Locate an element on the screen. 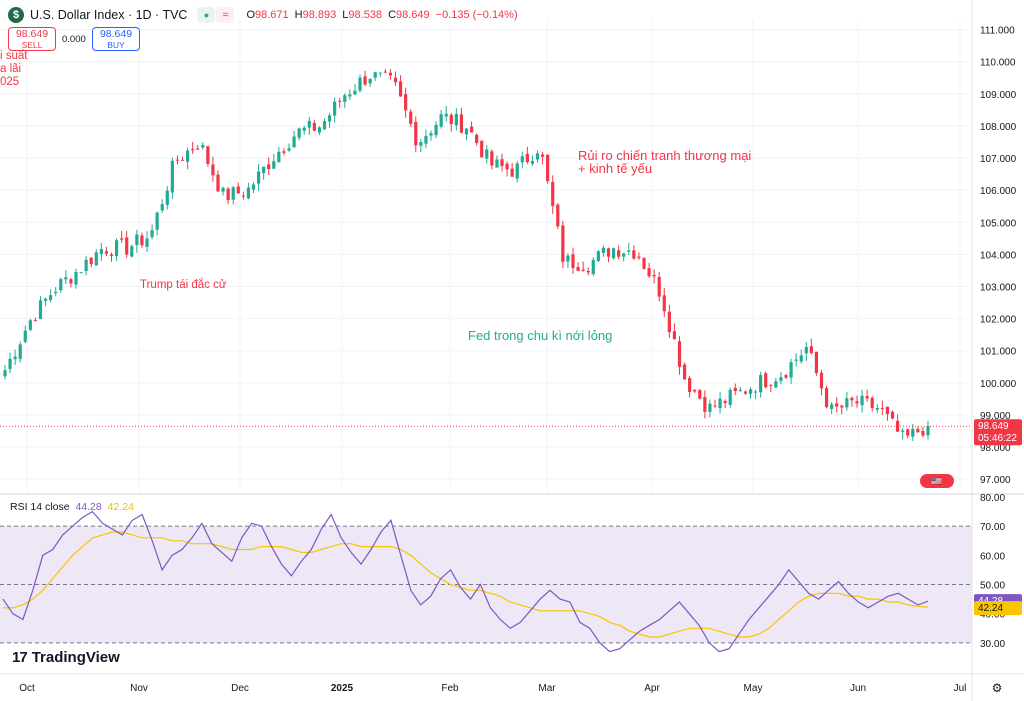 Image resolution: width=1024 pixels, height=701 pixels. tradingview-mark-icon: 17 is located at coordinates (20, 657).